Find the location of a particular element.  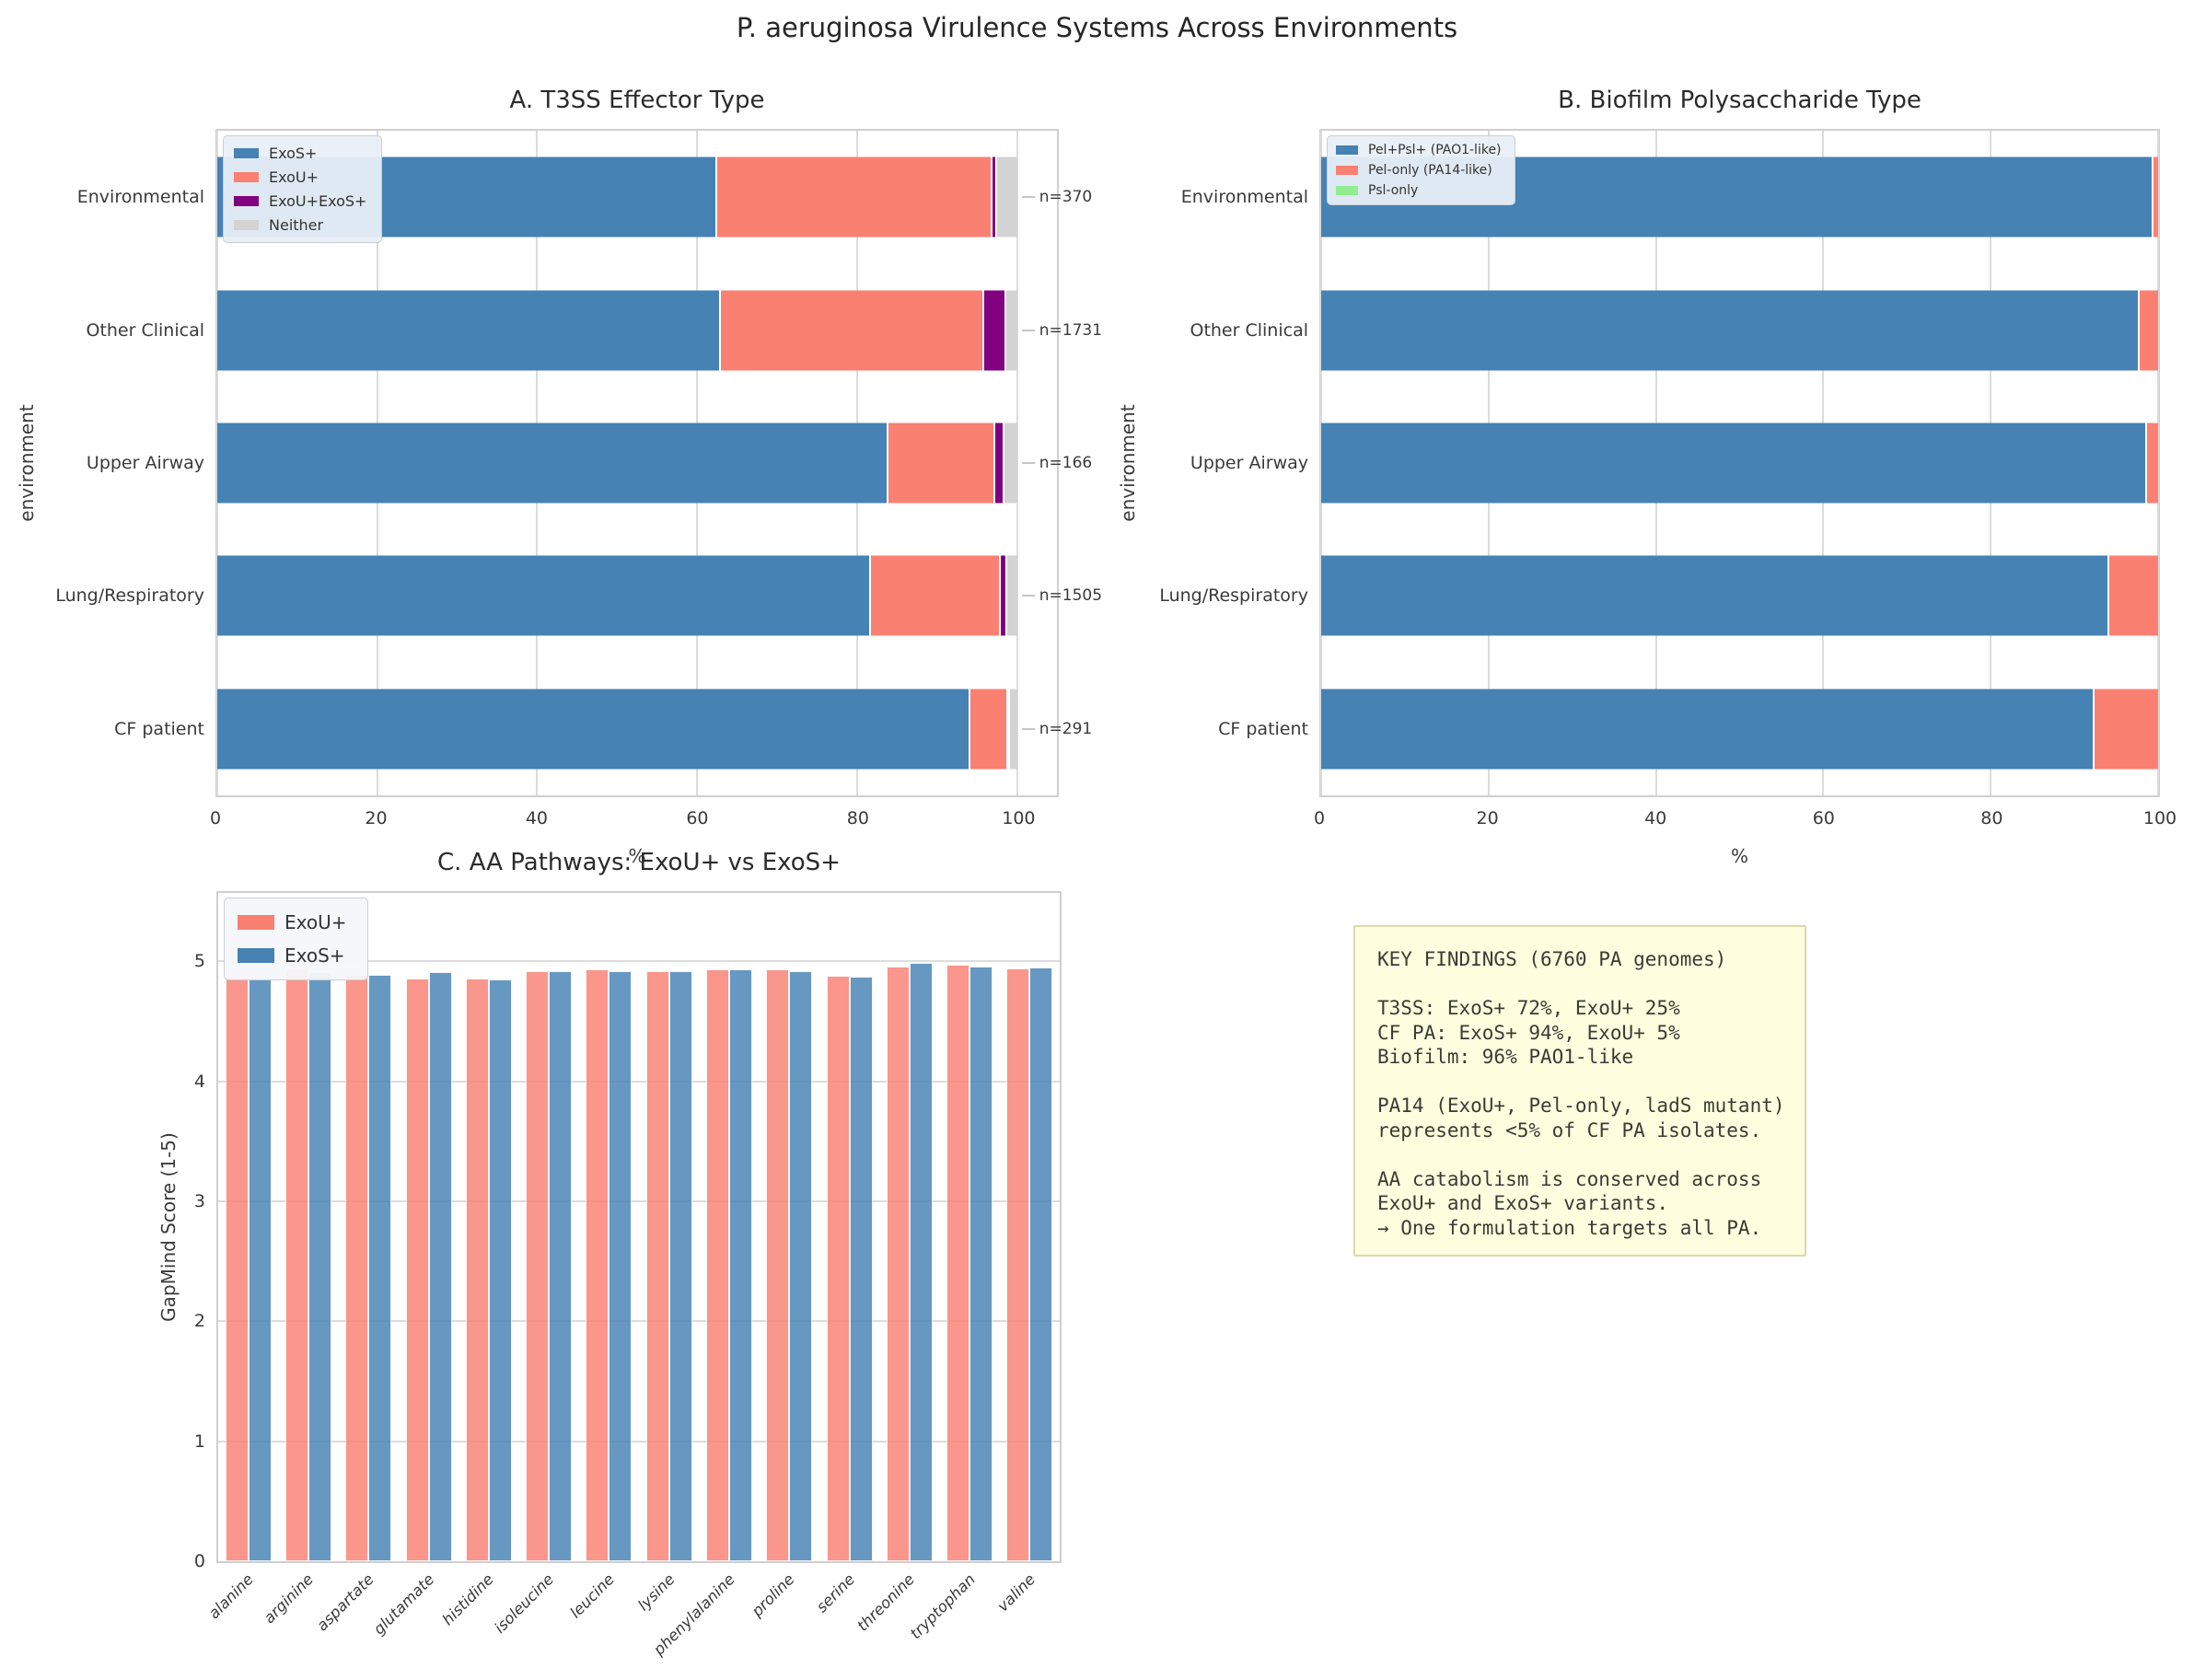

x-tick-label: leucine is located at coordinates (592, 1596).